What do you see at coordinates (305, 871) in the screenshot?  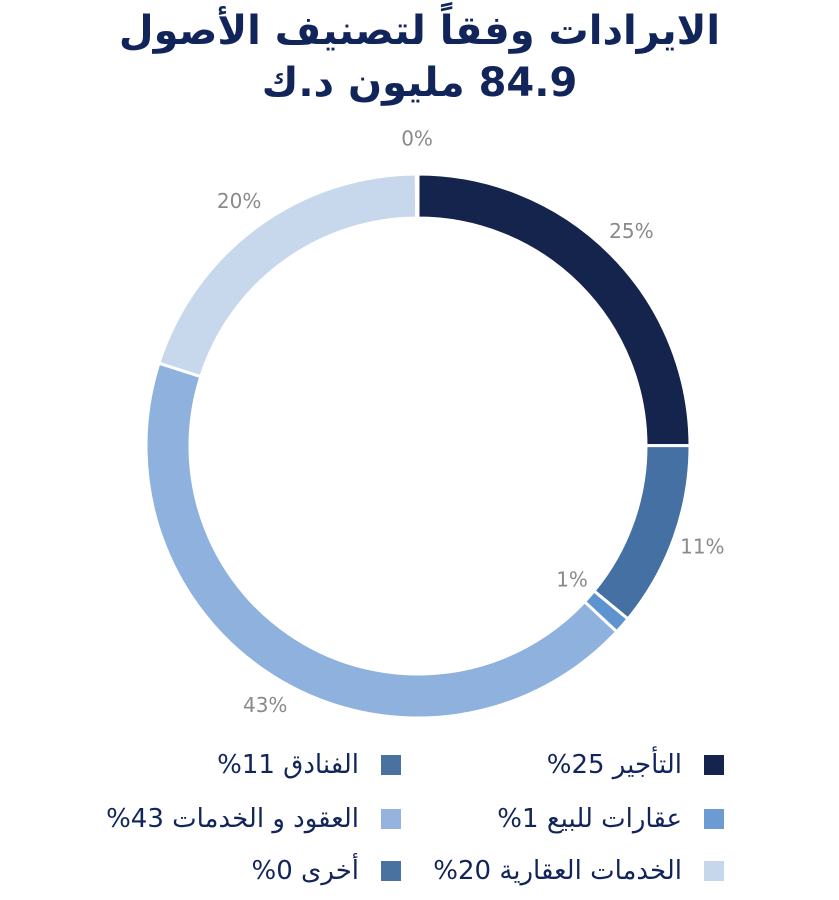 I see `legend-label: أخرى 0%` at bounding box center [305, 871].